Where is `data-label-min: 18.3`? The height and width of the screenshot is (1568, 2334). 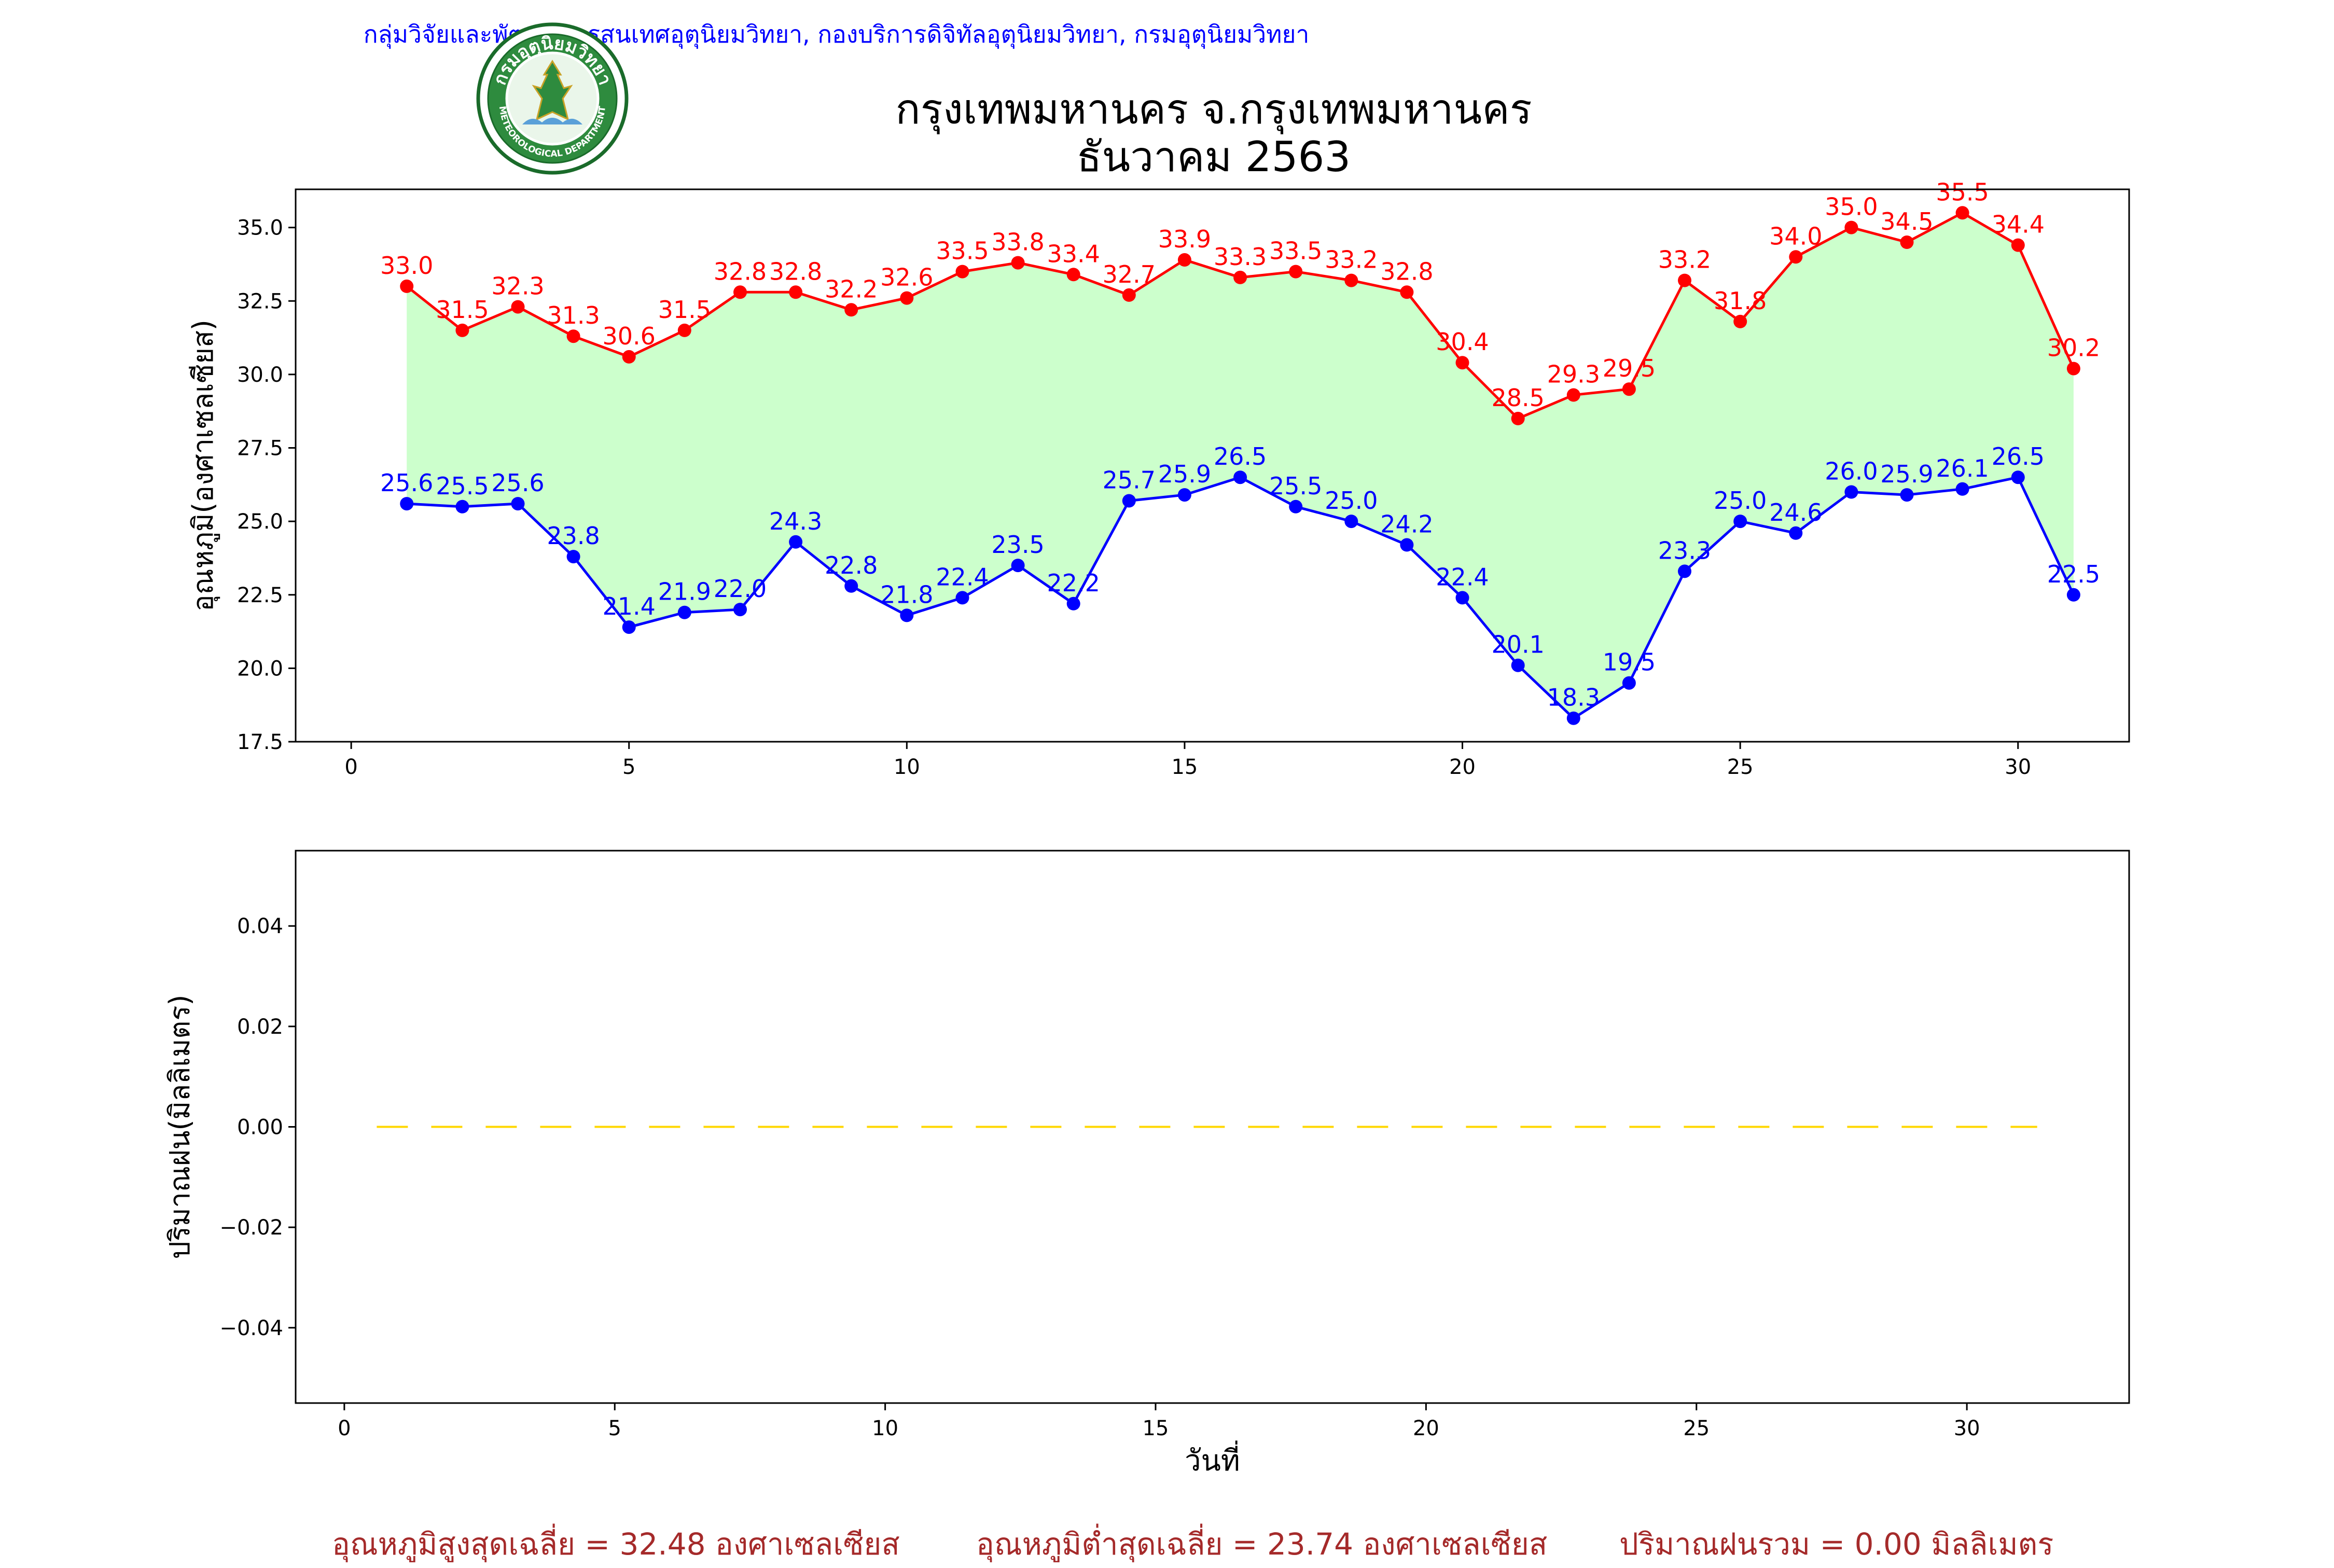 data-label-min: 18.3 is located at coordinates (1574, 698).